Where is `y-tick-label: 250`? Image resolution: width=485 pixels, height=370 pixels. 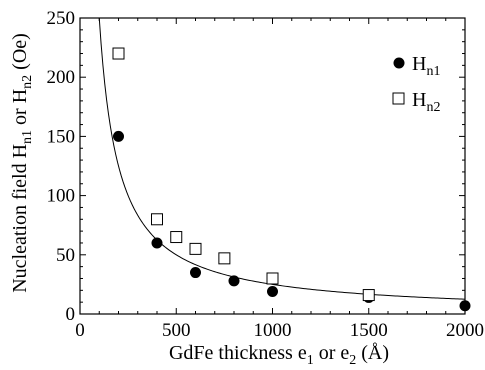 y-tick-label: 250 is located at coordinates (61, 18).